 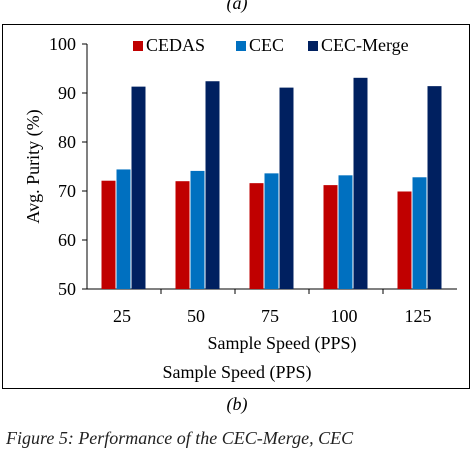 I want to click on y-tick-label: 90, so click(x=67, y=93).